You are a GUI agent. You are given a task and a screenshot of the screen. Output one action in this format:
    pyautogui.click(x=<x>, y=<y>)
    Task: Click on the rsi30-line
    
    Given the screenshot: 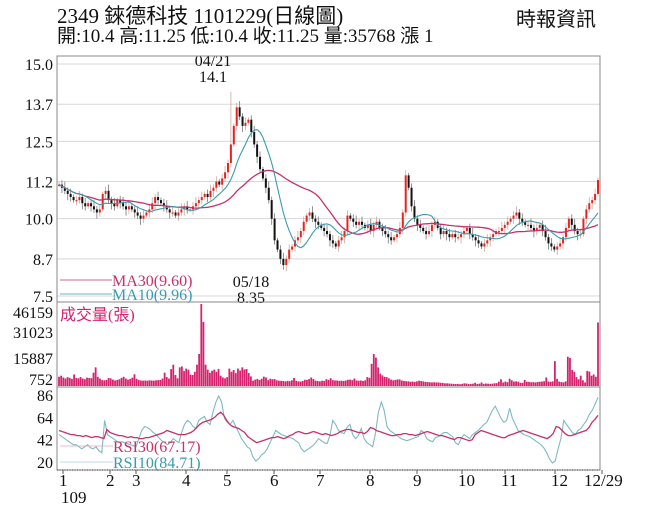 What is the action you would take?
    pyautogui.click(x=328, y=427)
    